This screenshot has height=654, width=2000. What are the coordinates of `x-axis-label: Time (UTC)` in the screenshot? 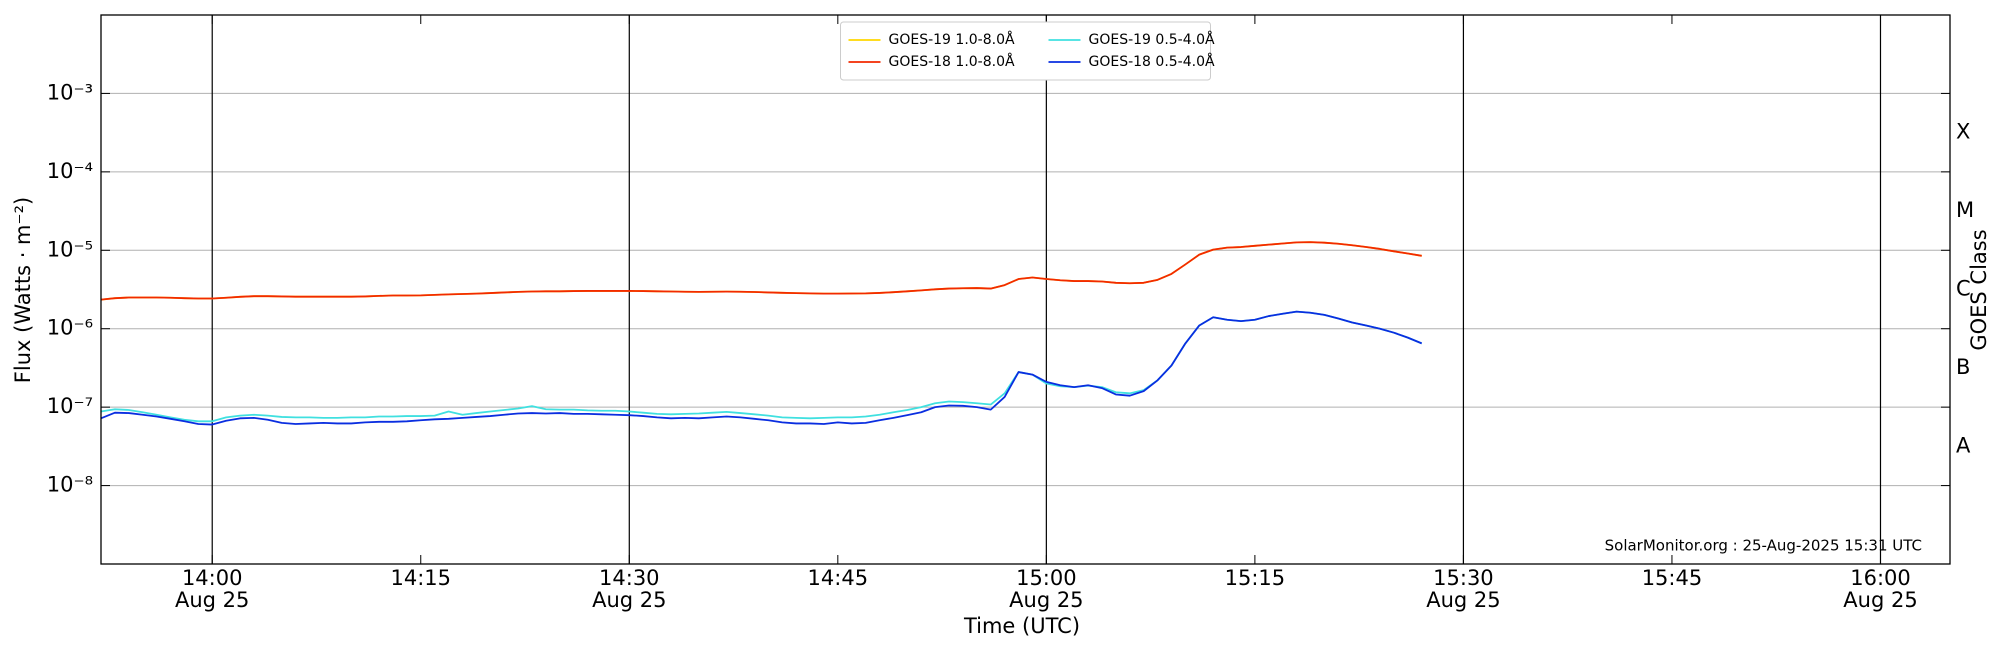 It's located at (1021, 626).